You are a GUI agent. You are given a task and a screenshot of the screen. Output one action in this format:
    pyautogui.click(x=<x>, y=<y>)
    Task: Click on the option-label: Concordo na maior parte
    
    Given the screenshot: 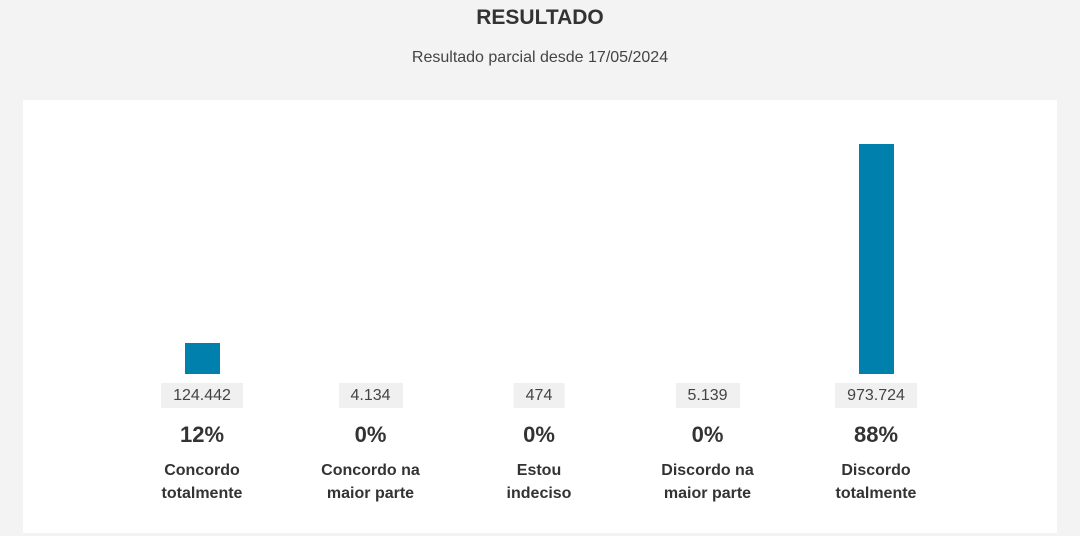 What is the action you would take?
    pyautogui.click(x=370, y=482)
    